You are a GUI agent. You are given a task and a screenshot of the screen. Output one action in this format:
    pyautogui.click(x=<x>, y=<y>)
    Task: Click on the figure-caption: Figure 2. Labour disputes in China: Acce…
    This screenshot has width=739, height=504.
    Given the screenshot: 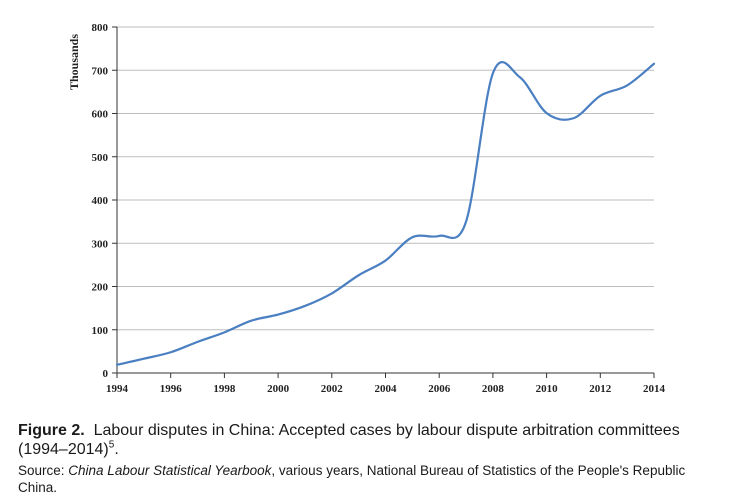 What is the action you would take?
    pyautogui.click(x=368, y=440)
    